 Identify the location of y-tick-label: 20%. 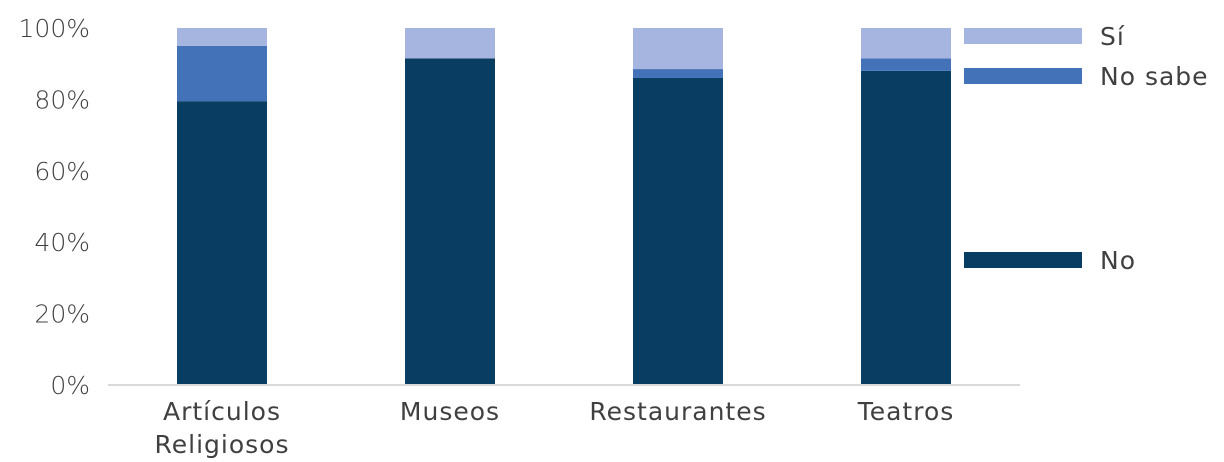
(62, 314).